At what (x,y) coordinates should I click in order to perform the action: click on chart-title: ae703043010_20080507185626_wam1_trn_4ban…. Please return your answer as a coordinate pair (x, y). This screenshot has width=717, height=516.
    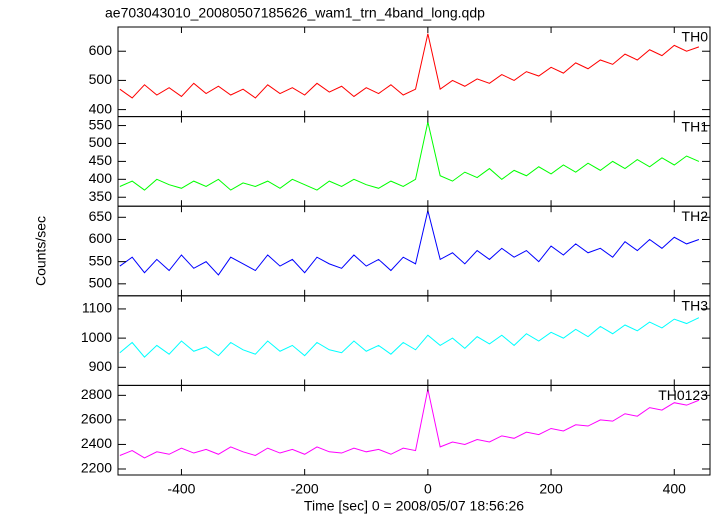
    Looking at the image, I should click on (295, 13).